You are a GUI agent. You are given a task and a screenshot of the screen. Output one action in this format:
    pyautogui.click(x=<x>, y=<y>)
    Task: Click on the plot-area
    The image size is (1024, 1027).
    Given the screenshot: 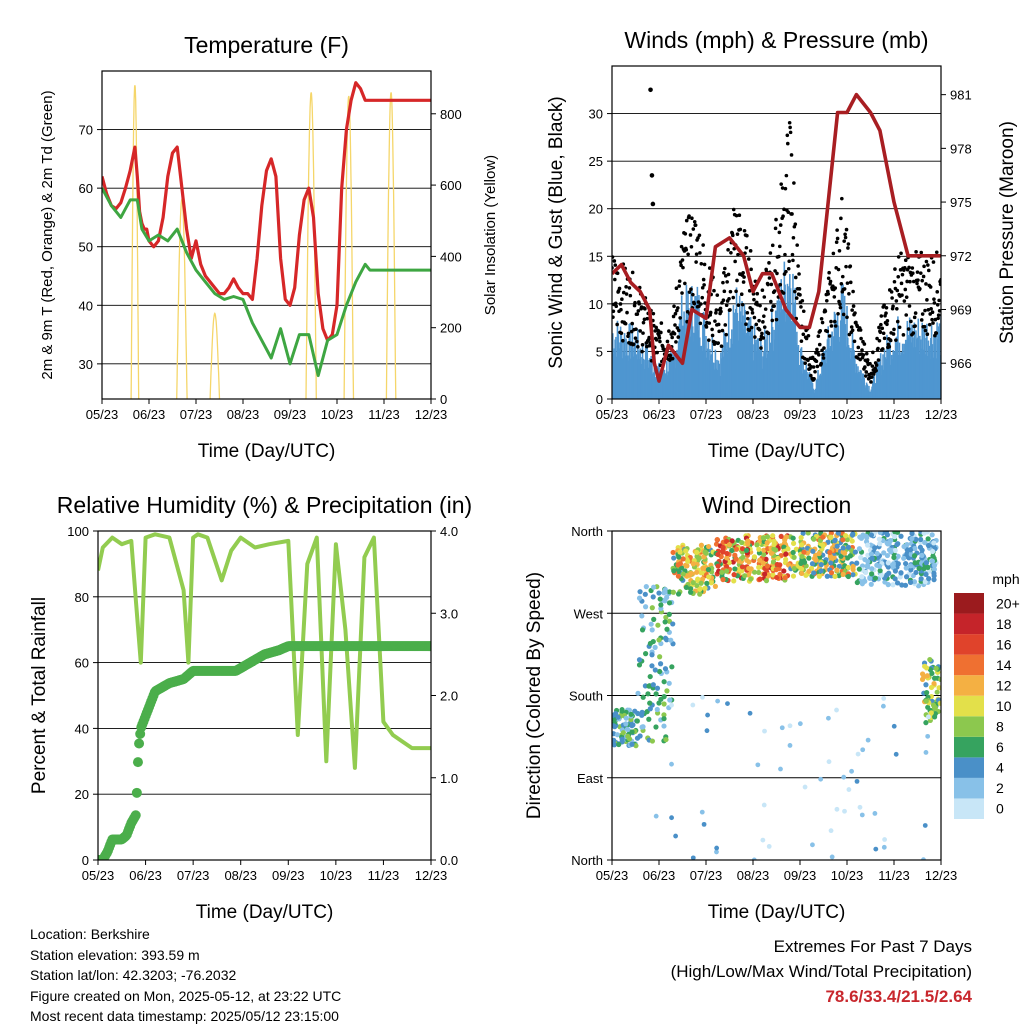 What is the action you would take?
    pyautogui.click(x=264, y=696)
    